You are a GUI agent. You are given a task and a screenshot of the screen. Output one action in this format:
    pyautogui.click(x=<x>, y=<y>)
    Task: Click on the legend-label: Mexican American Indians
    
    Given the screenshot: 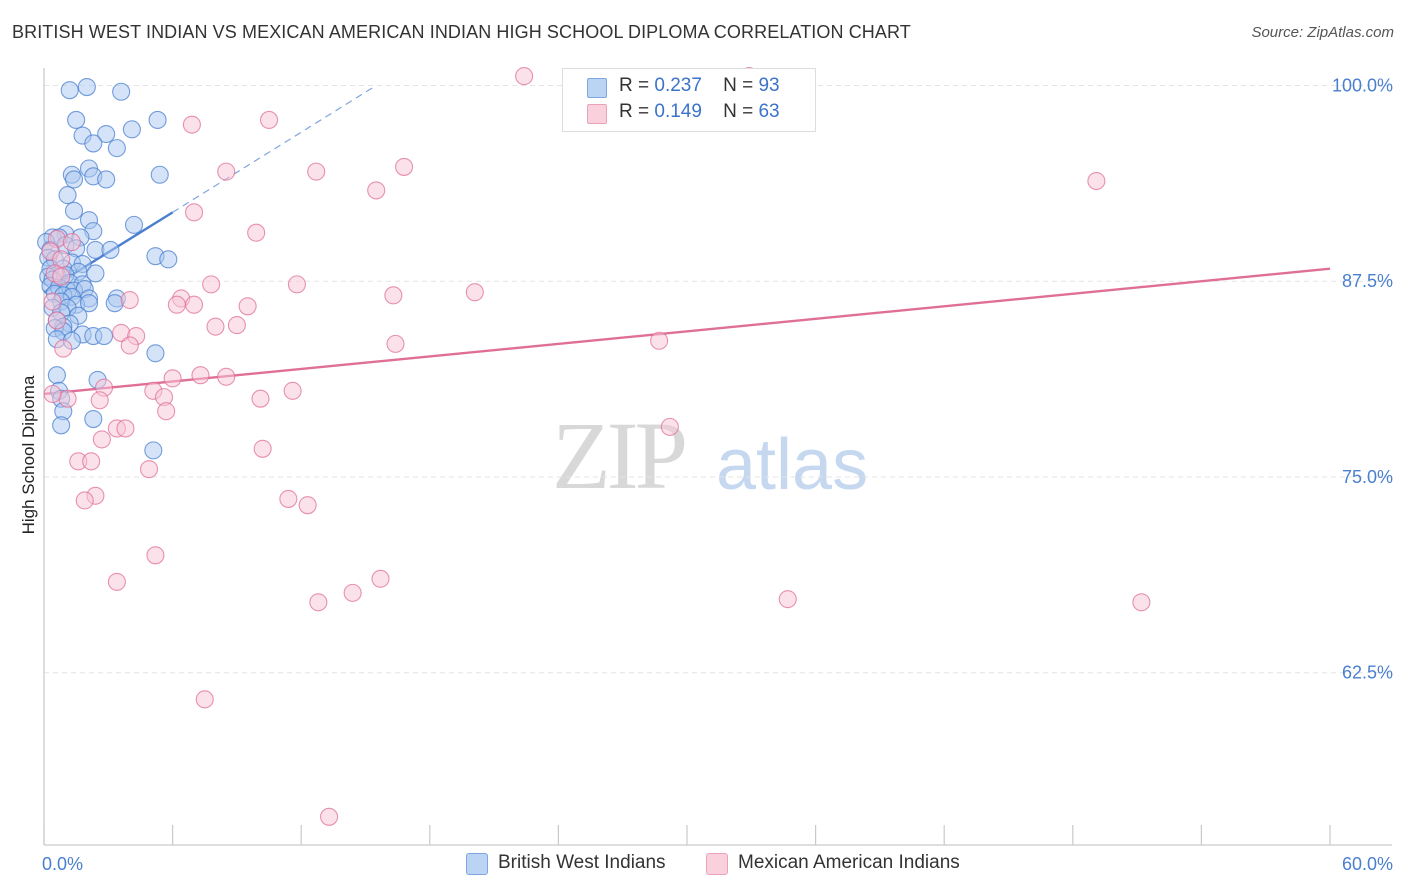 What is the action you would take?
    pyautogui.click(x=849, y=862)
    